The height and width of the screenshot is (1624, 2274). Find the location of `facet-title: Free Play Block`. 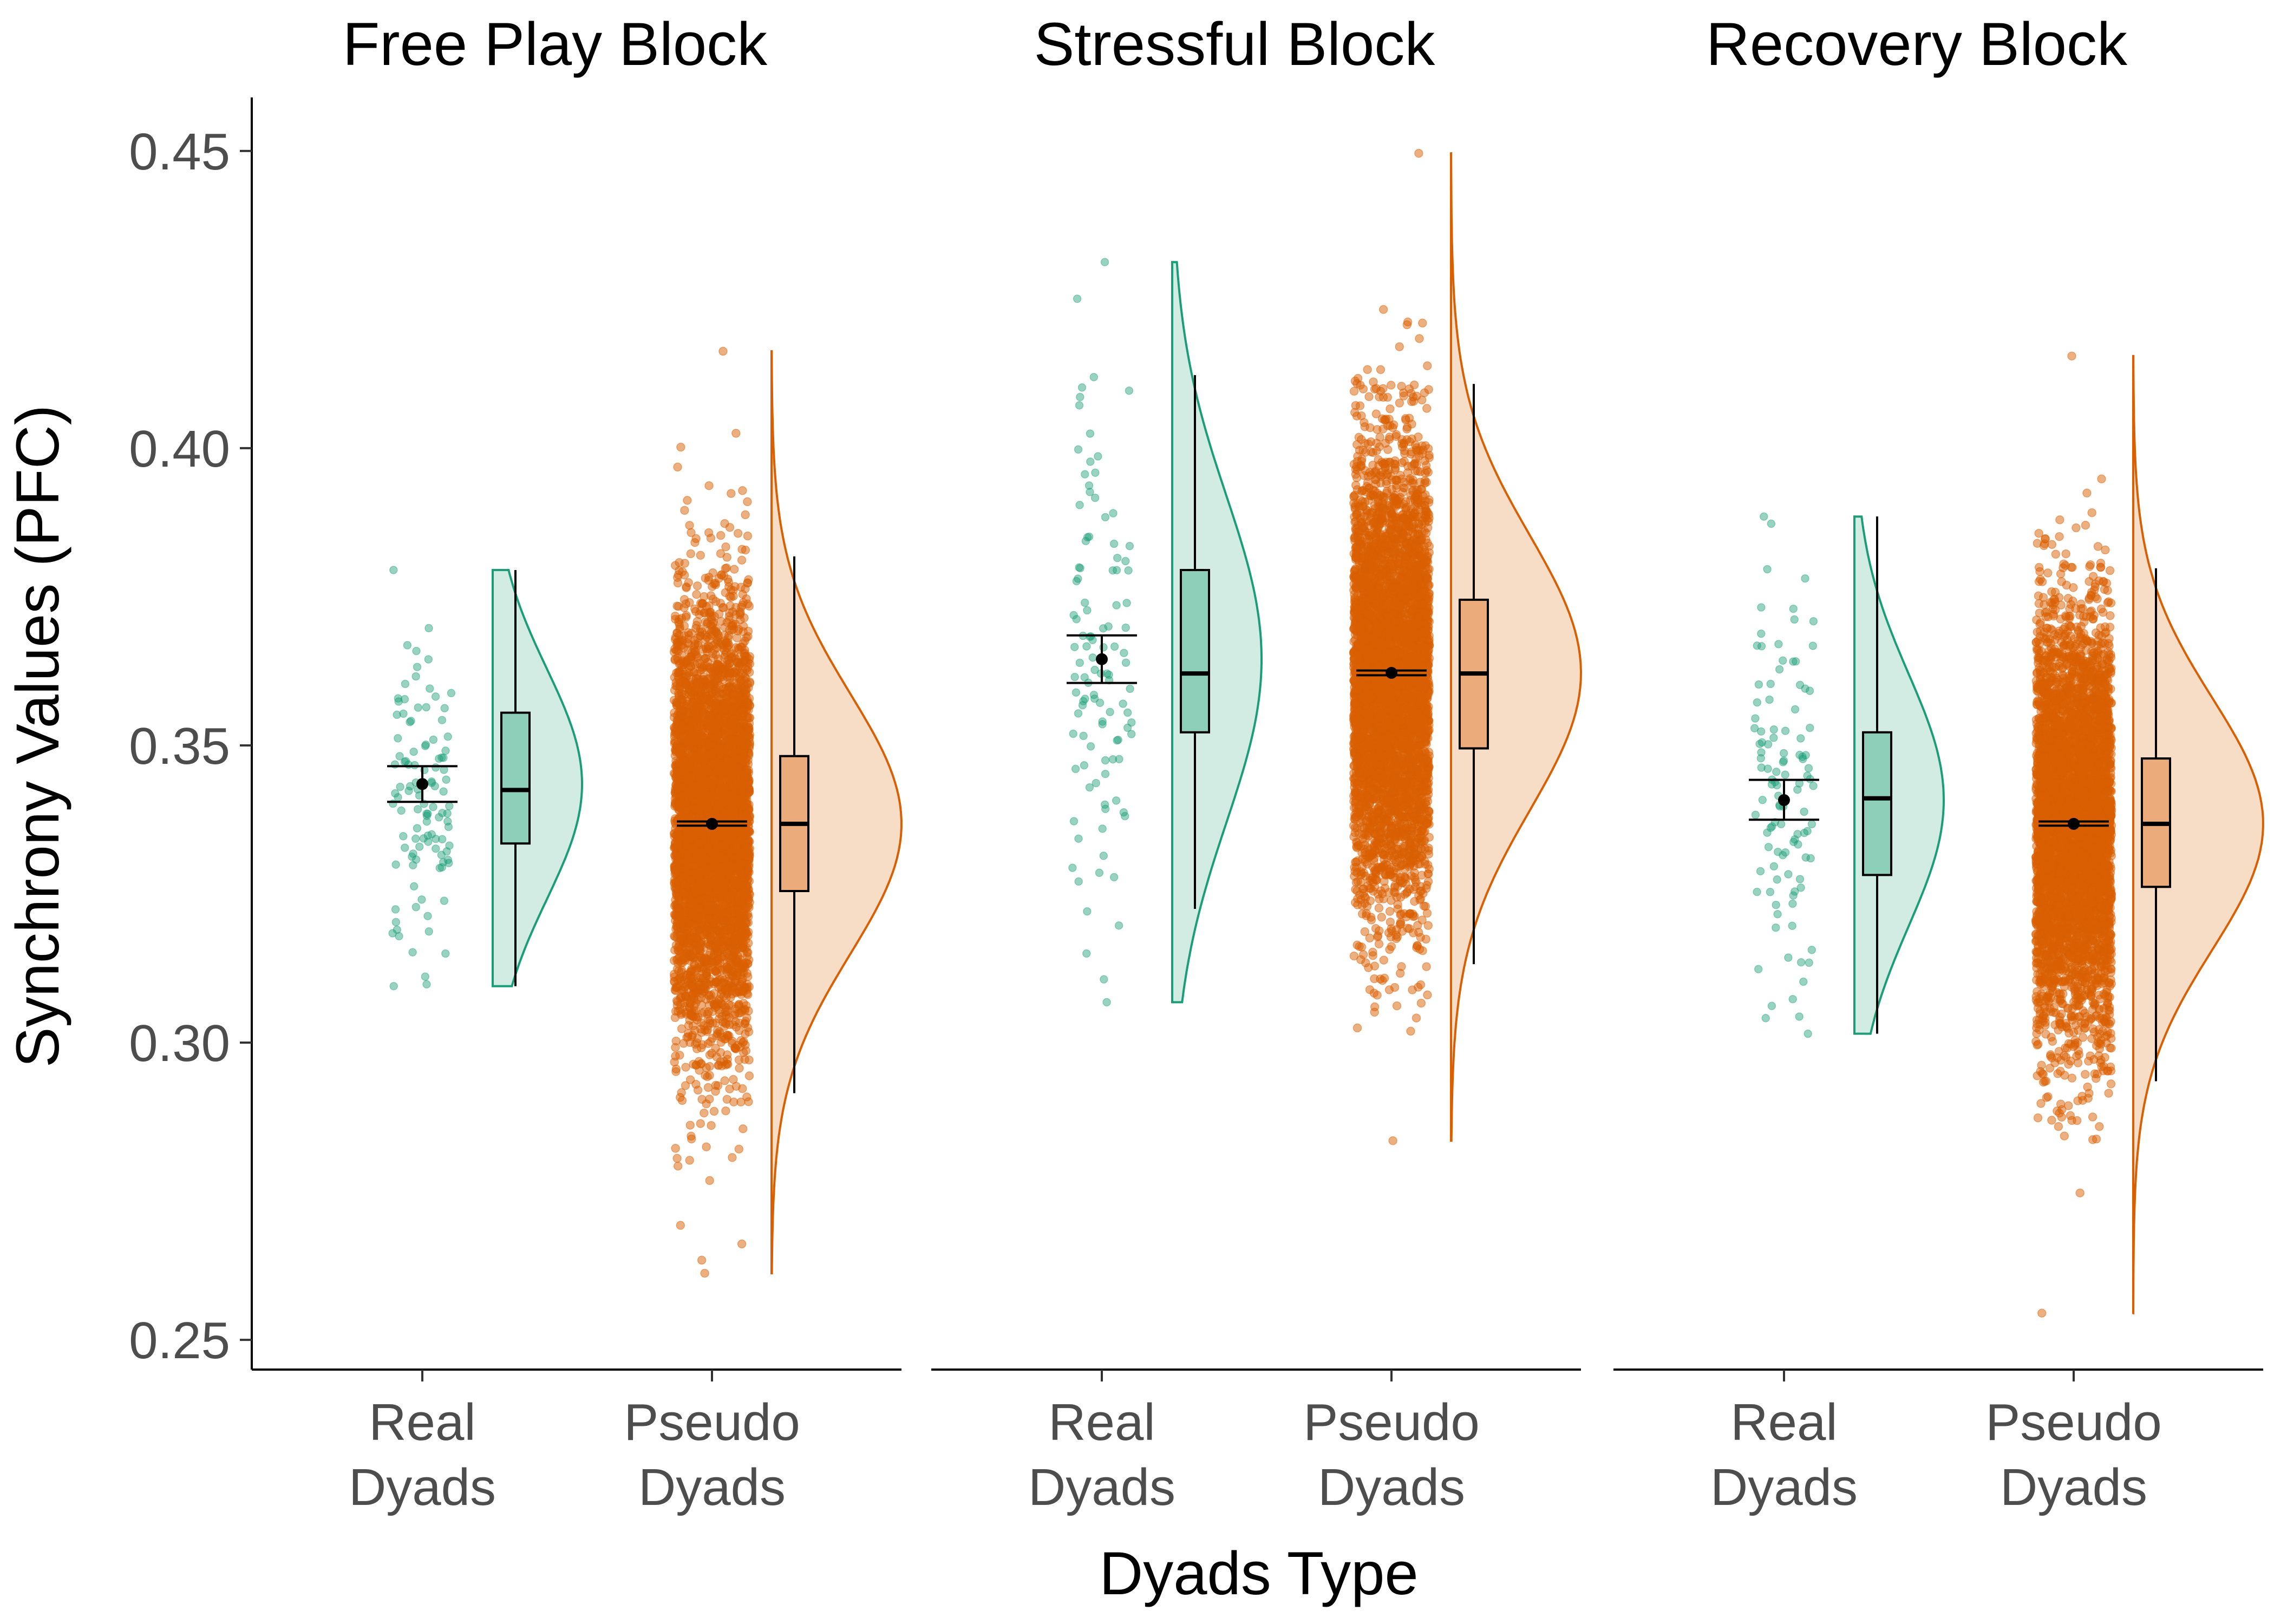

facet-title: Free Play Block is located at coordinates (555, 44).